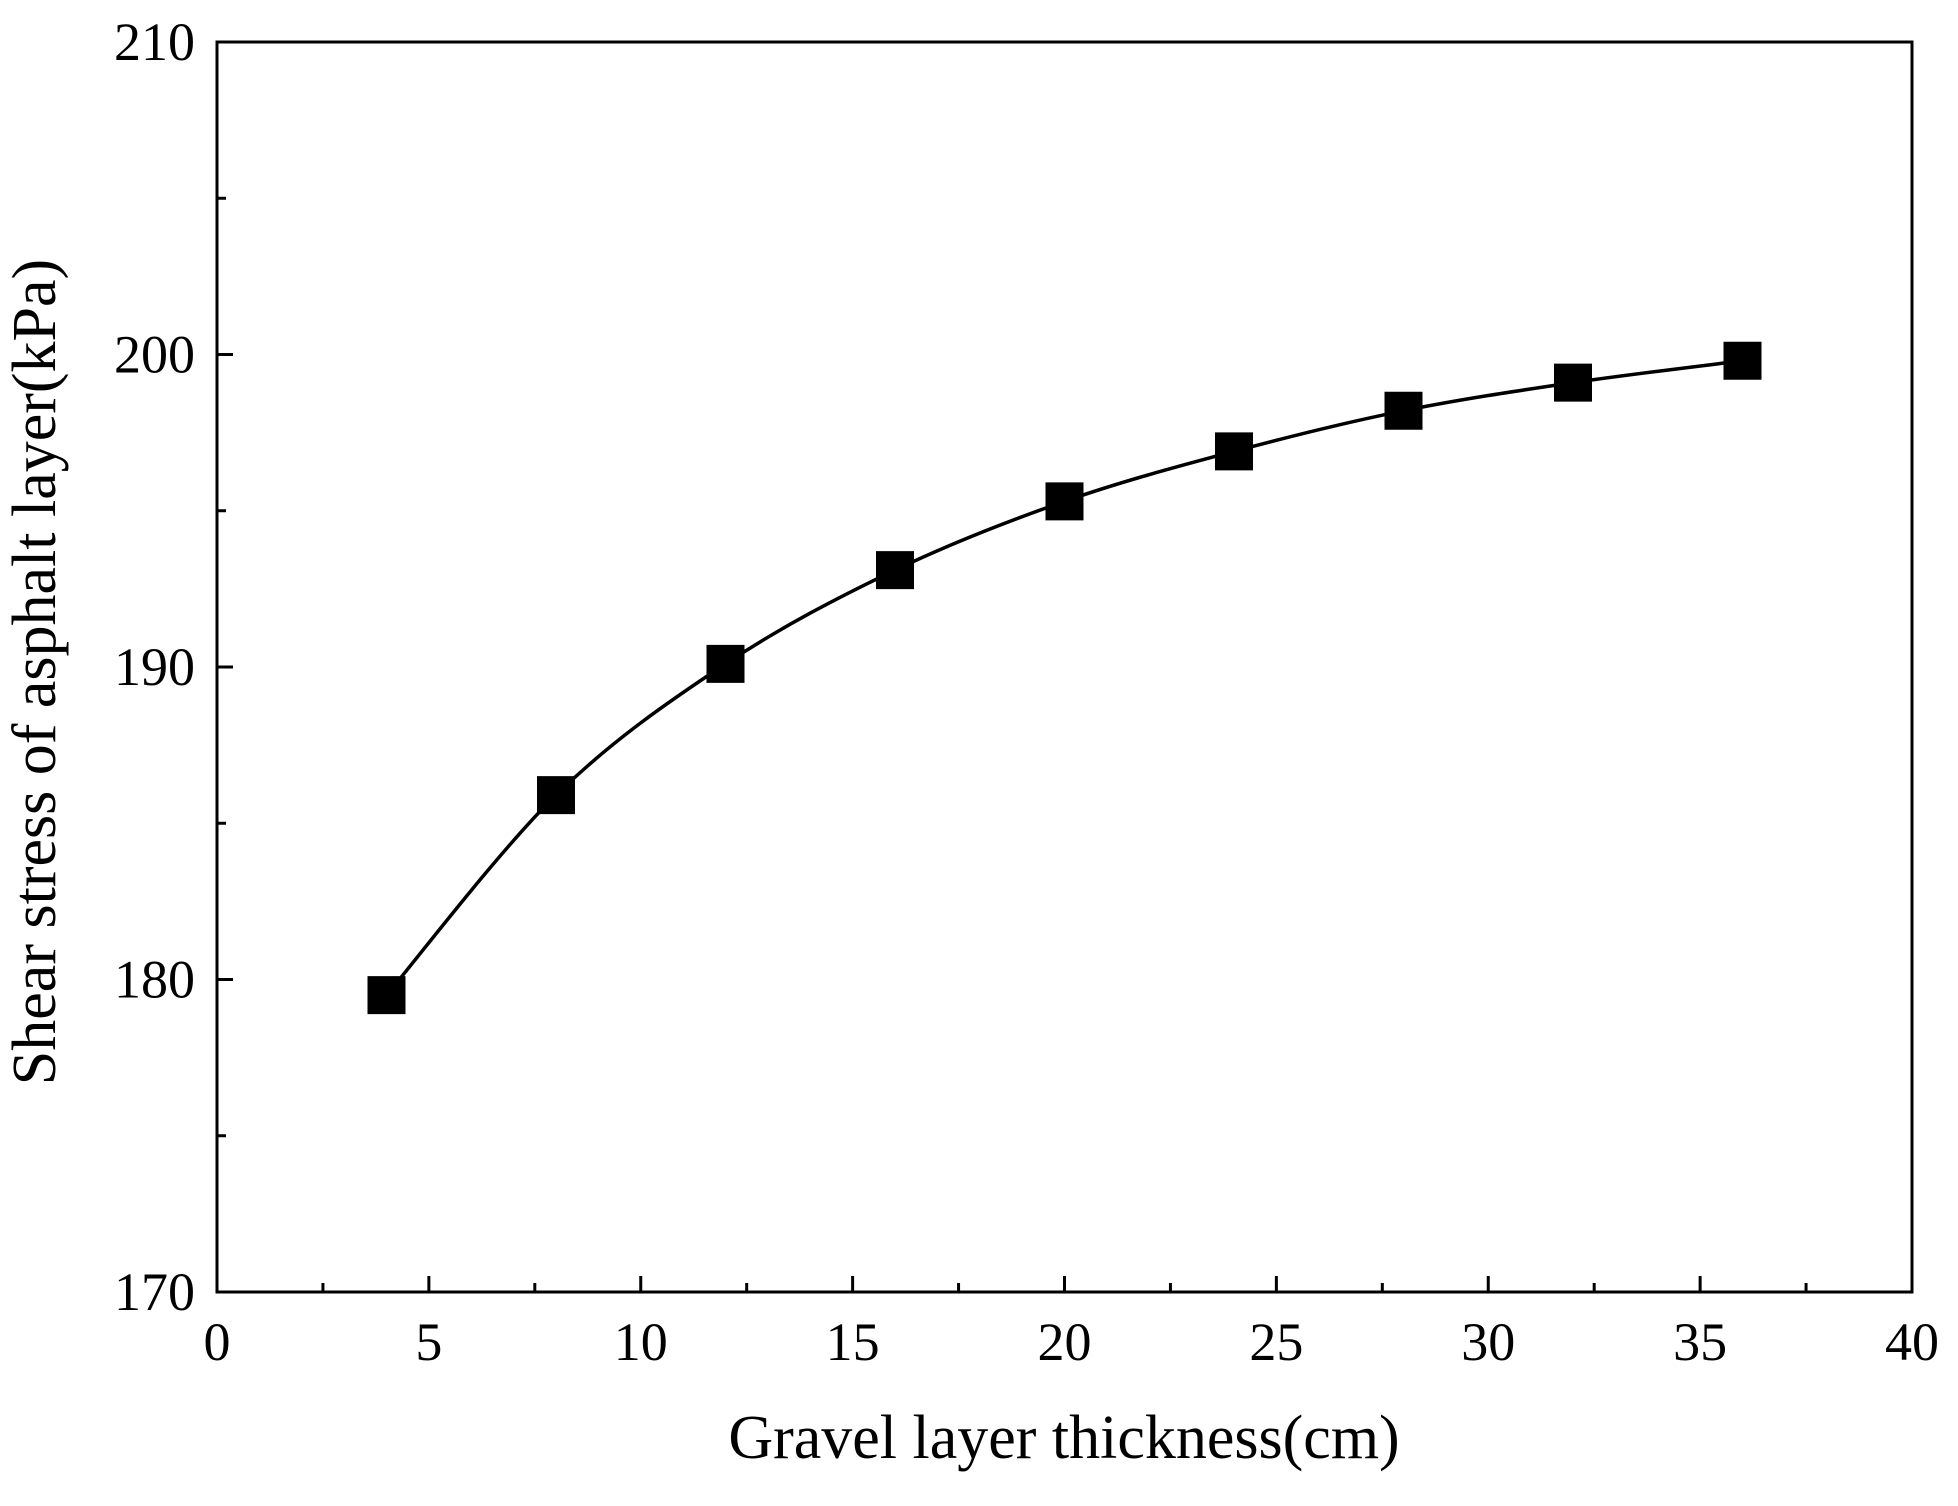 The height and width of the screenshot is (1506, 1958). Describe the element at coordinates (154, 1292) in the screenshot. I see `y-tick-label: 170` at that location.